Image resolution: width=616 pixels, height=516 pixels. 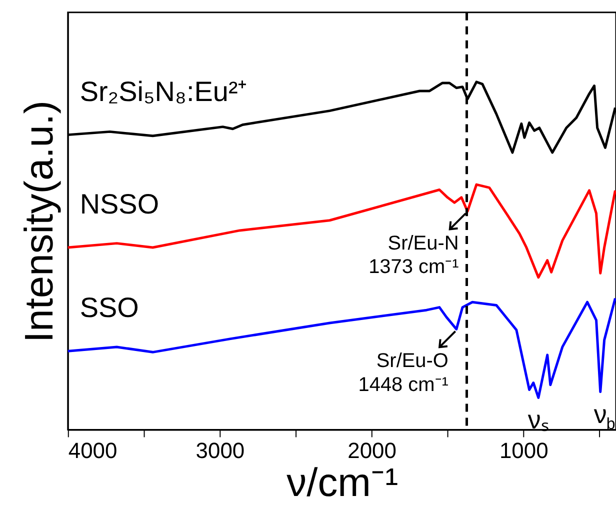 What do you see at coordinates (109, 308) in the screenshot?
I see `series-label: SSO` at bounding box center [109, 308].